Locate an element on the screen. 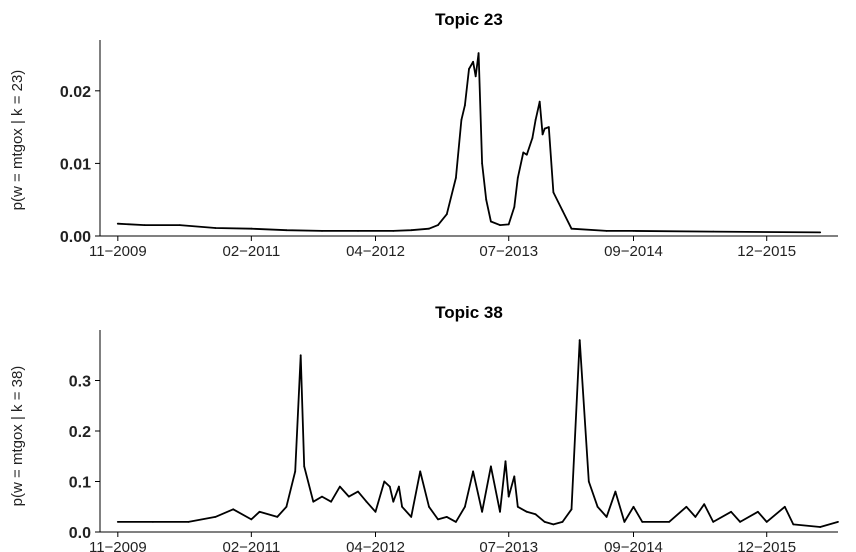 Image resolution: width=856 pixels, height=552 pixels. y-tick-label: 0.01 is located at coordinates (75, 164).